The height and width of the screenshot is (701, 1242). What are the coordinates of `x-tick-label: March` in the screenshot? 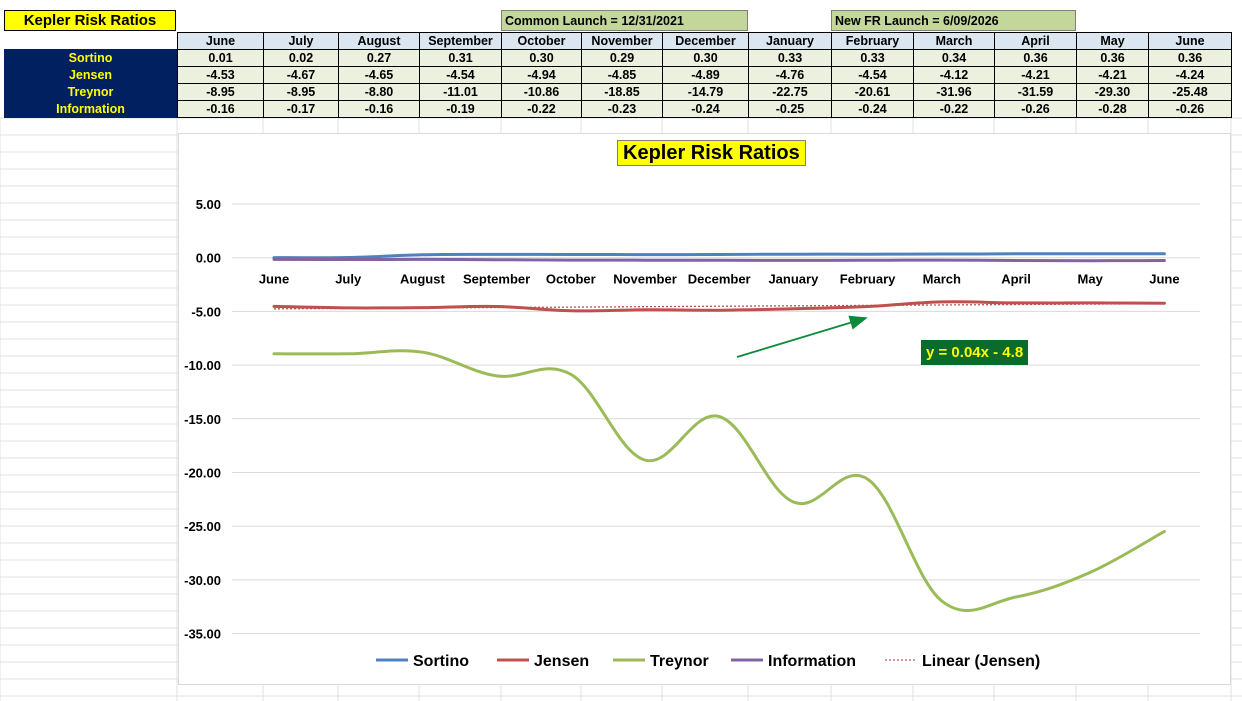 It's located at (942, 279).